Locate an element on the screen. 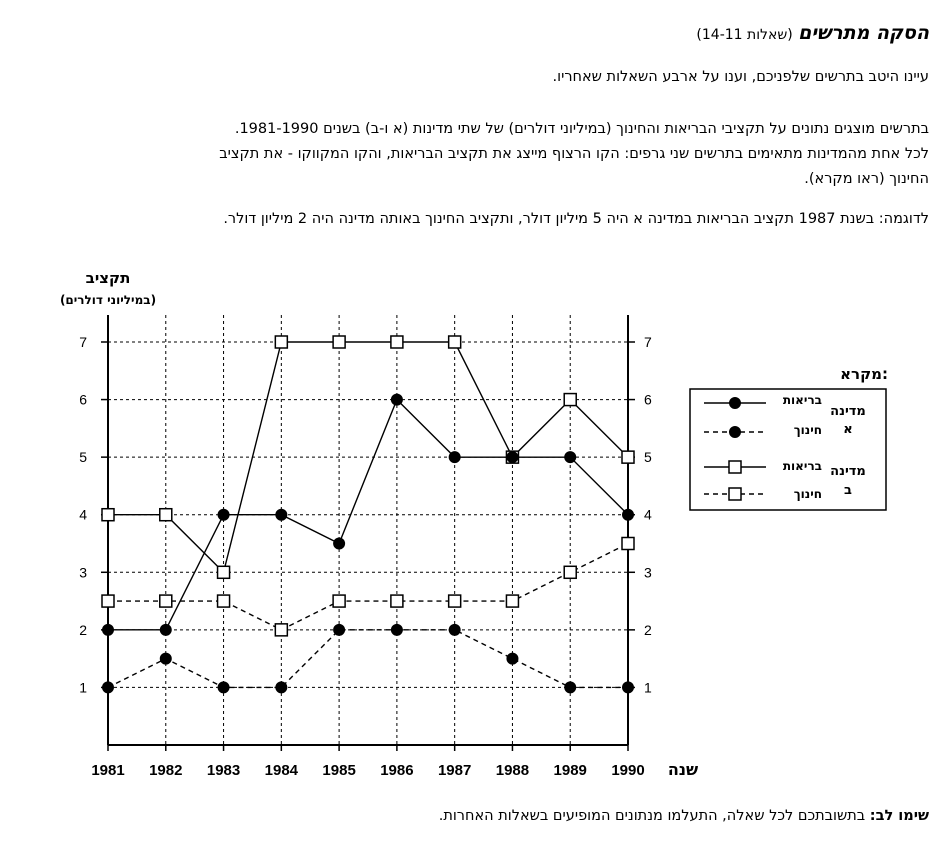 This screenshot has width=941, height=841. series-b-education is located at coordinates (368, 586).